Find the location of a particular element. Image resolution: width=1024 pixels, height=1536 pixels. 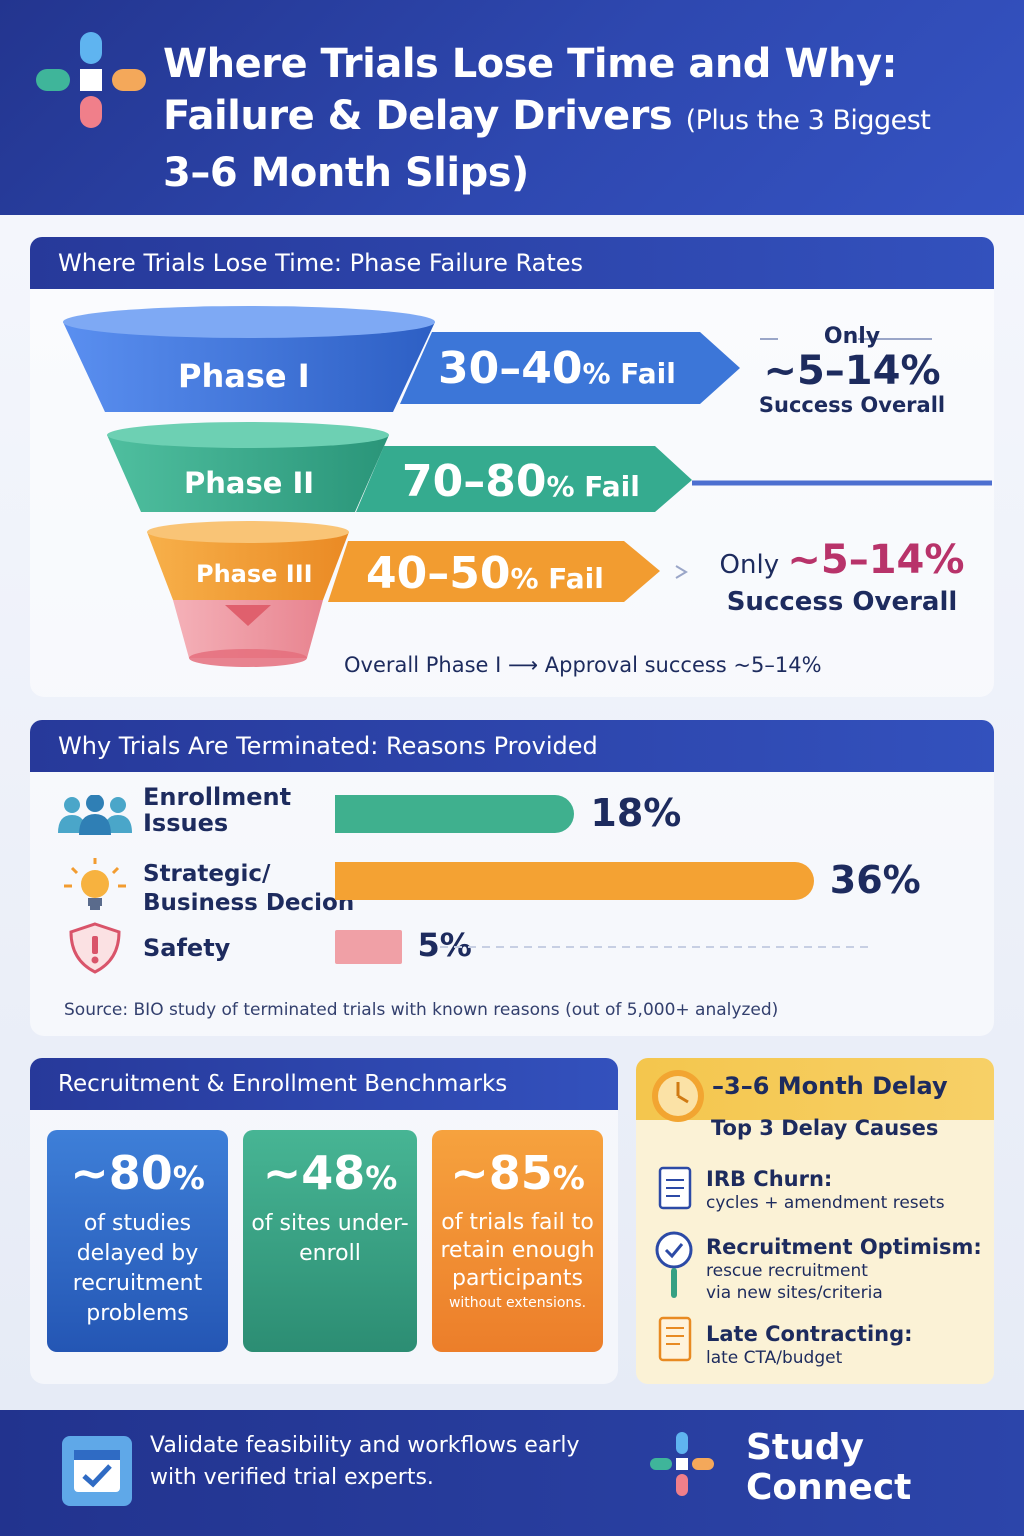

reason-bar-safety is located at coordinates (368, 947).